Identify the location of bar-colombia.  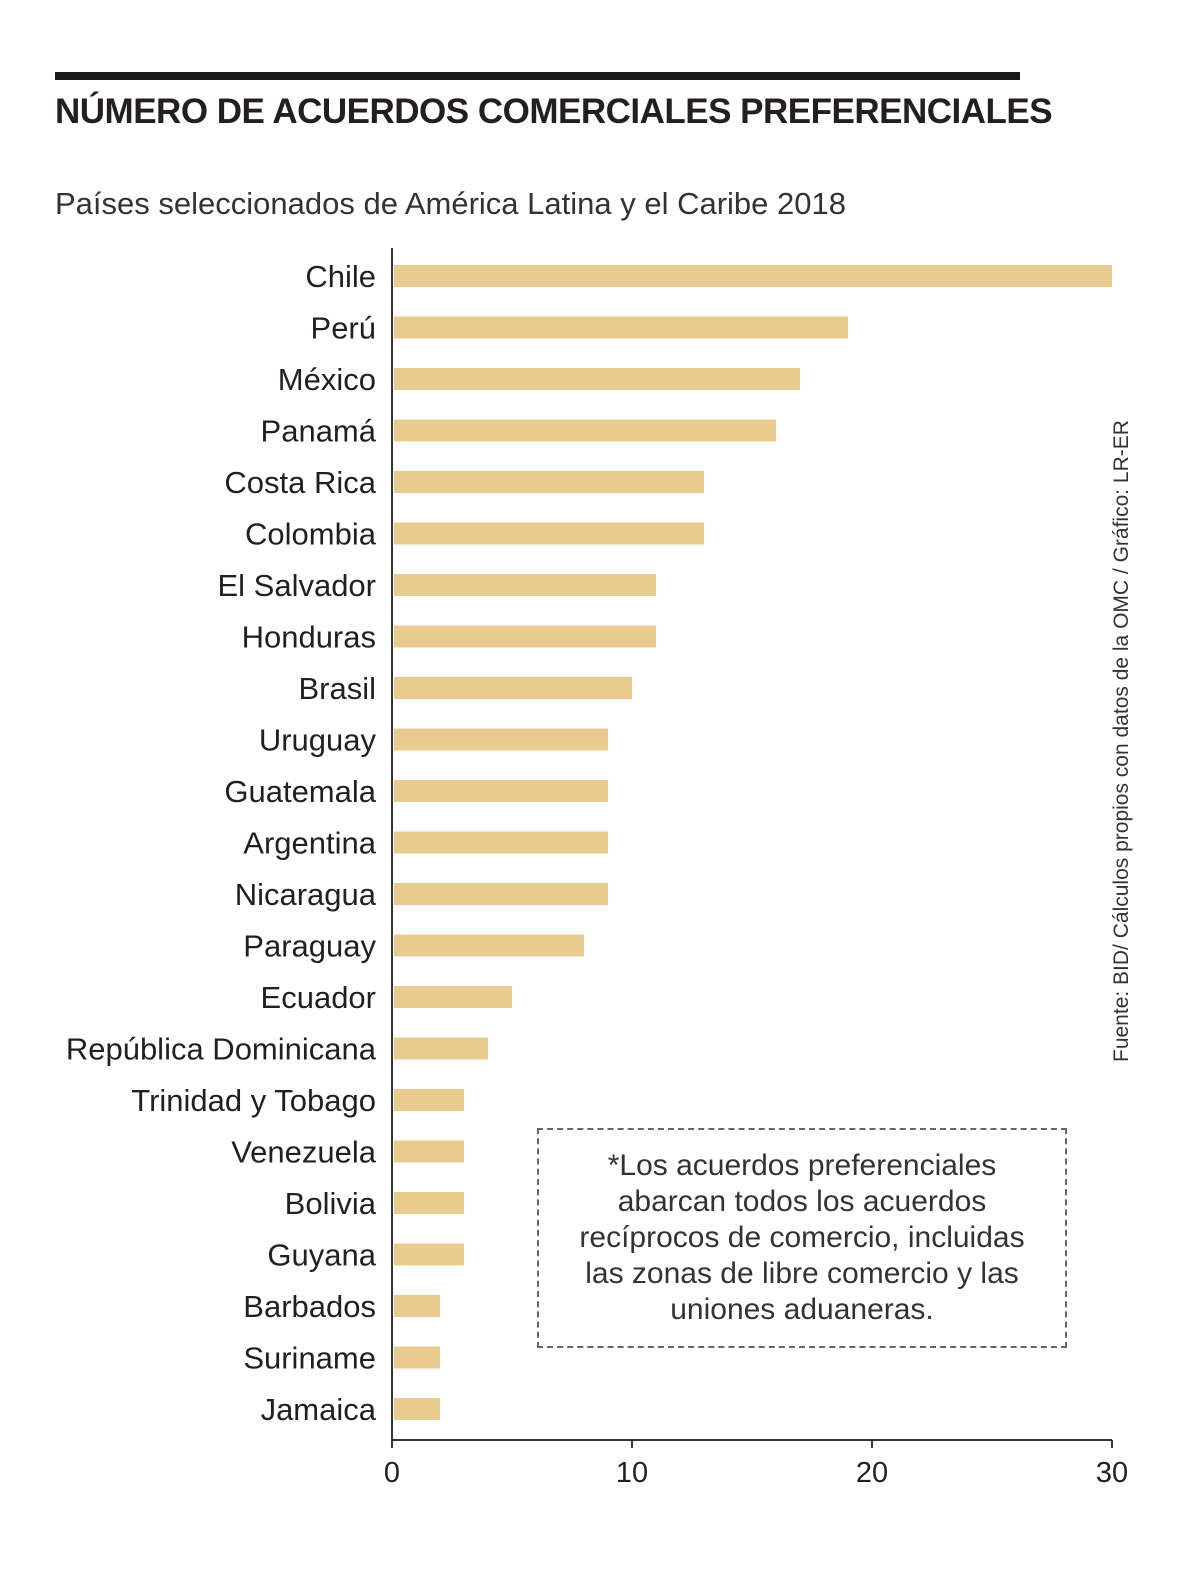
(549, 533).